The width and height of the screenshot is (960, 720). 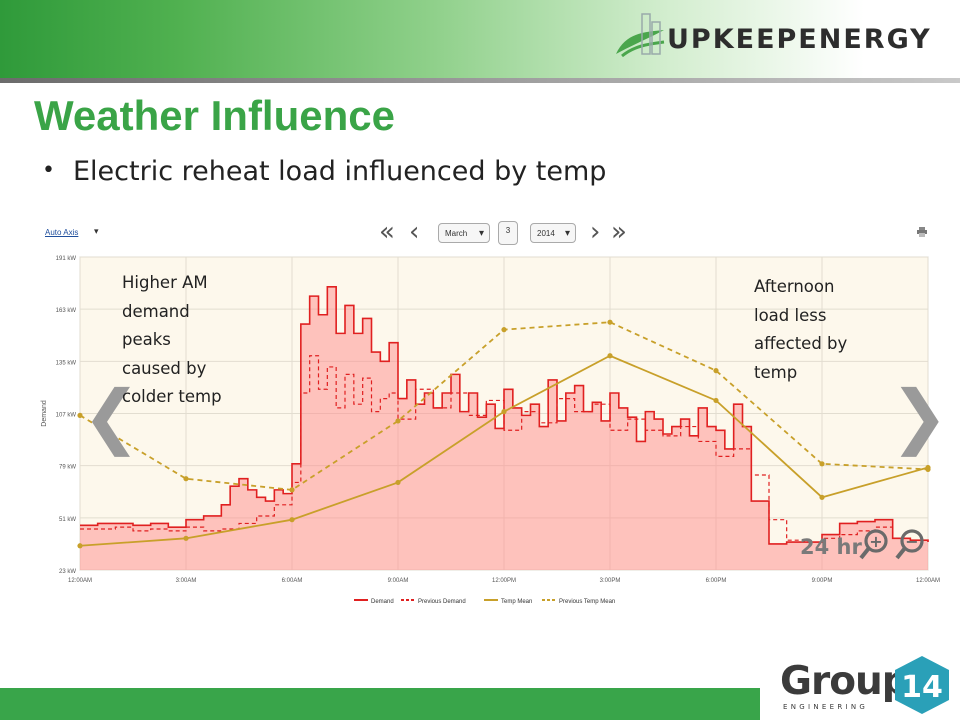 What do you see at coordinates (165, 282) in the screenshot?
I see `annotation-line: Higher AM` at bounding box center [165, 282].